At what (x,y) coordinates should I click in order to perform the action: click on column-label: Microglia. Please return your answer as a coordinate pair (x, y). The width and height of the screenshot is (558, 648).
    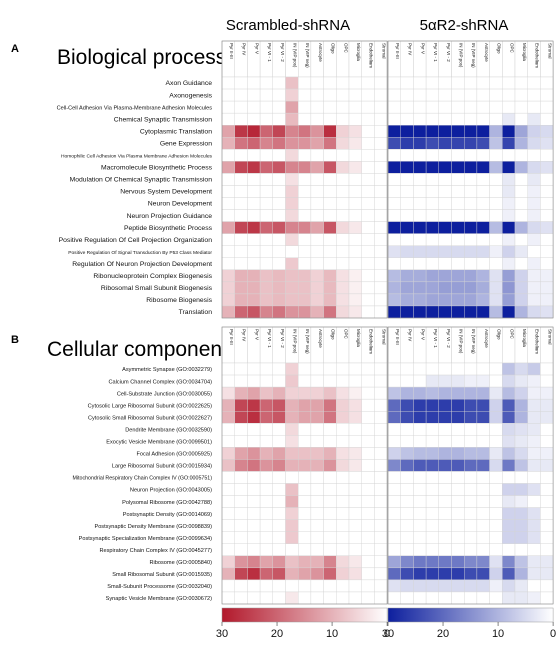
    Looking at the image, I should click on (524, 52).